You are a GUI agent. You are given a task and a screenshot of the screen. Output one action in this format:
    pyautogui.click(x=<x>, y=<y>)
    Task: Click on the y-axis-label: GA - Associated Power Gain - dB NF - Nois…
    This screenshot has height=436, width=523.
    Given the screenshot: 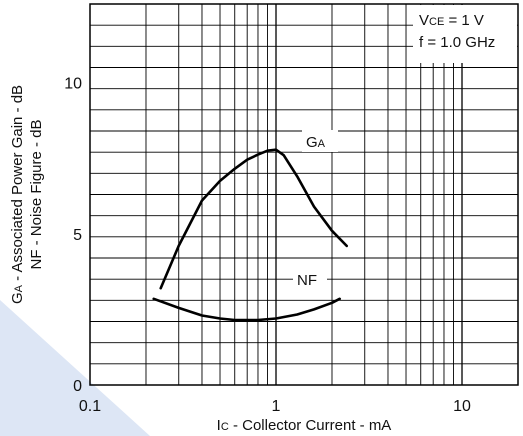 What is the action you would take?
    pyautogui.click(x=27, y=194)
    